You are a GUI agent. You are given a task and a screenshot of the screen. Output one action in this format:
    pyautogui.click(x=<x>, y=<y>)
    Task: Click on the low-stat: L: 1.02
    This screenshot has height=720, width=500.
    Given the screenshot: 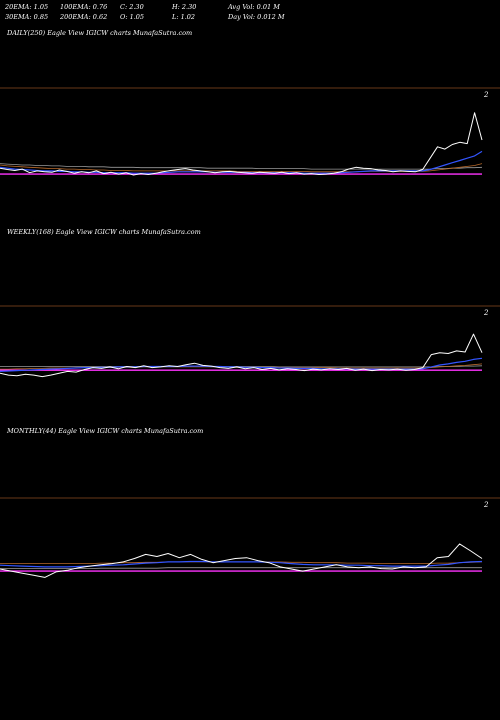 What is the action you would take?
    pyautogui.click(x=184, y=17)
    